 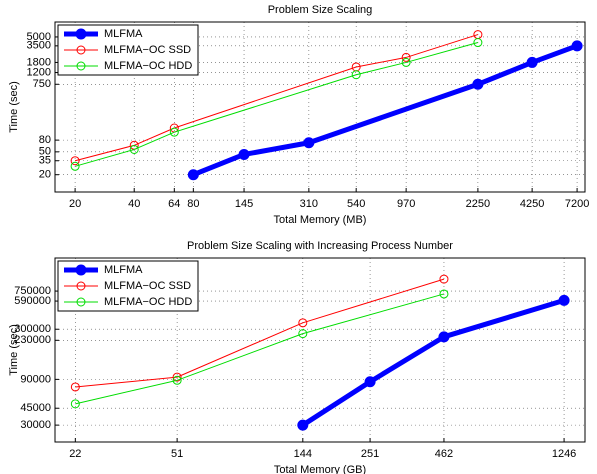 I want to click on x-tick-label: 145, so click(x=244, y=204).